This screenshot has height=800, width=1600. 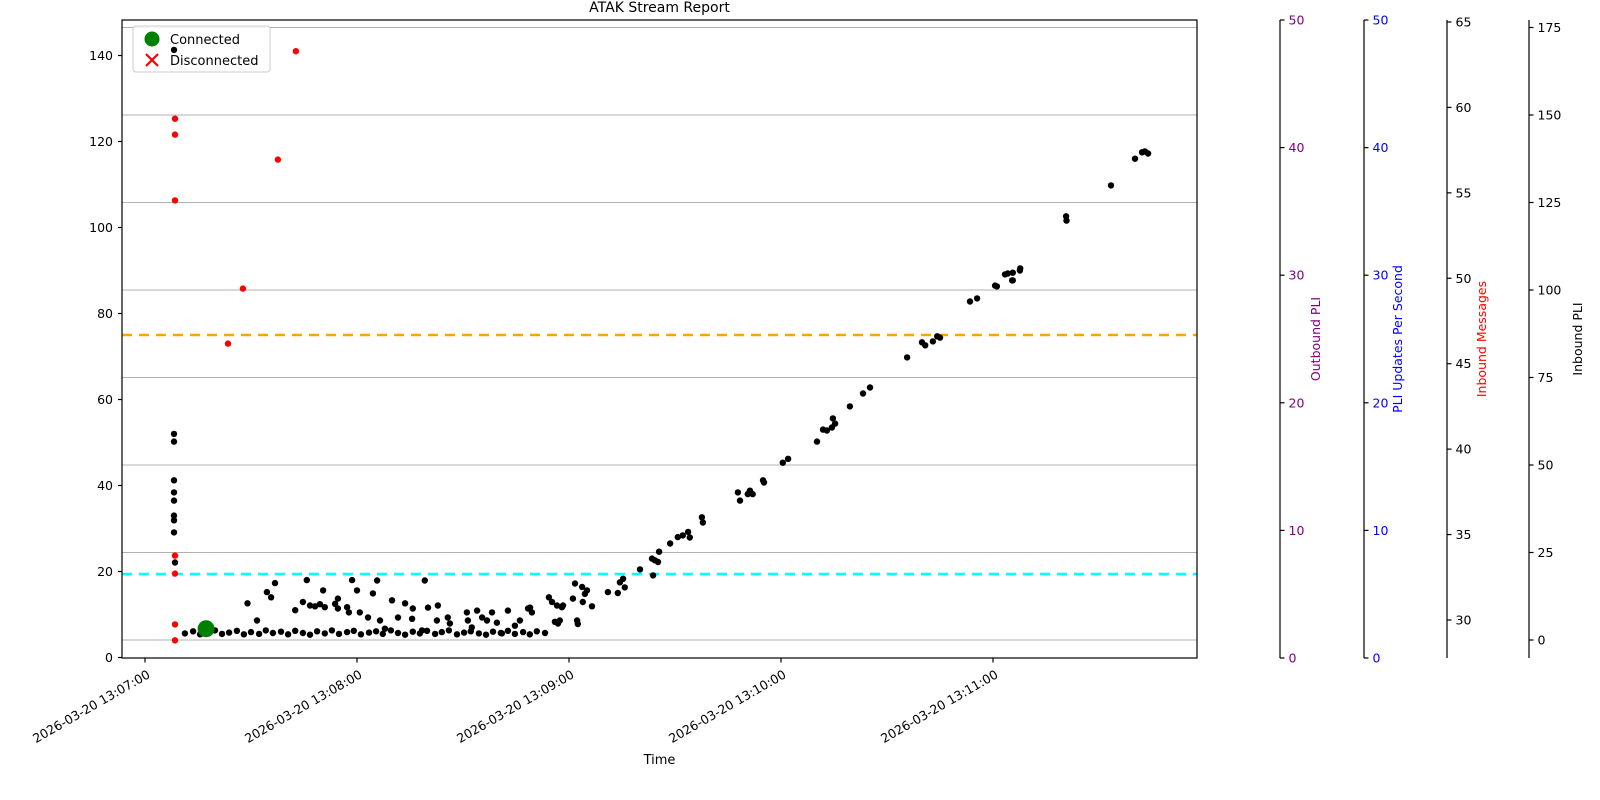 I want to click on x-tick-label: 2026-03-20 13:09:00, so click(x=515, y=706).